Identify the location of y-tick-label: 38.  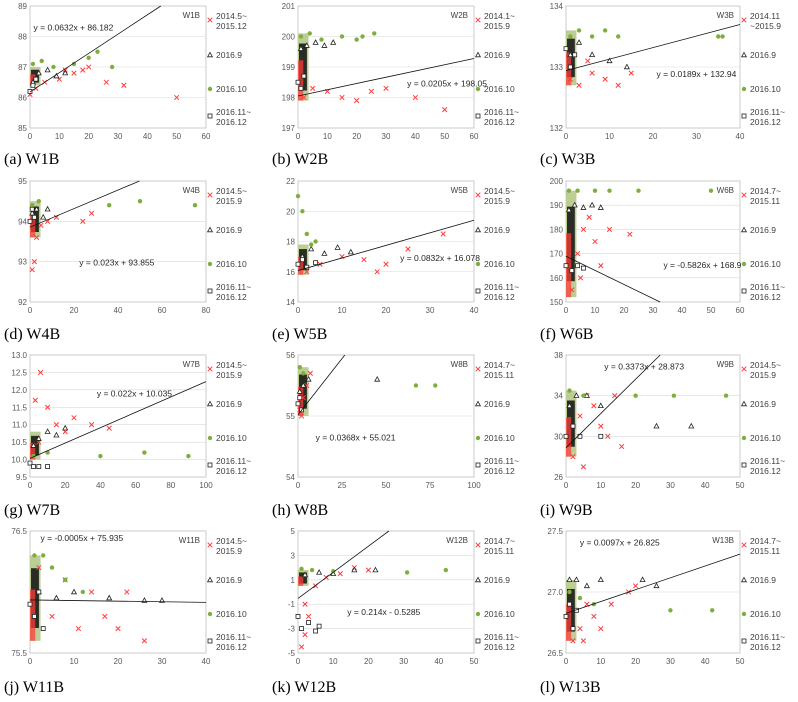
(558, 355).